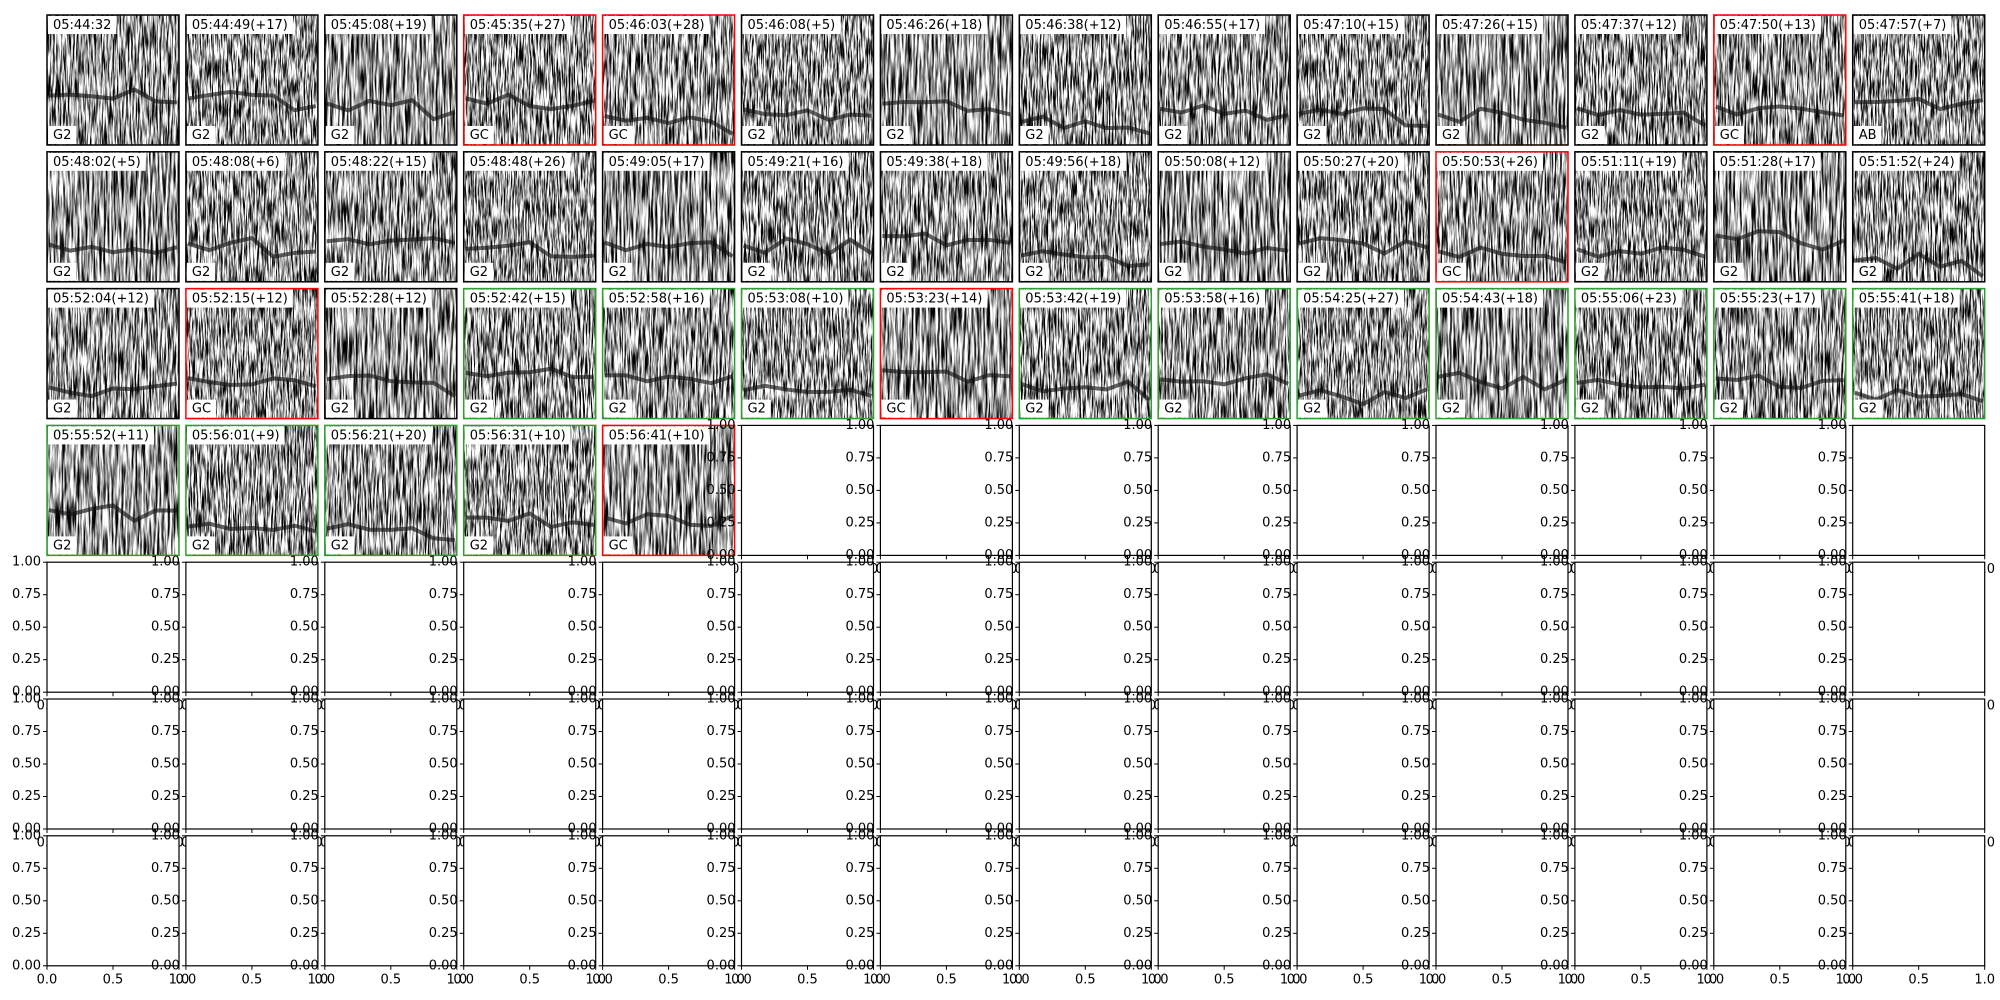  What do you see at coordinates (1073, 162) in the screenshot?
I see `panel-title: 05:49:56(+18)` at bounding box center [1073, 162].